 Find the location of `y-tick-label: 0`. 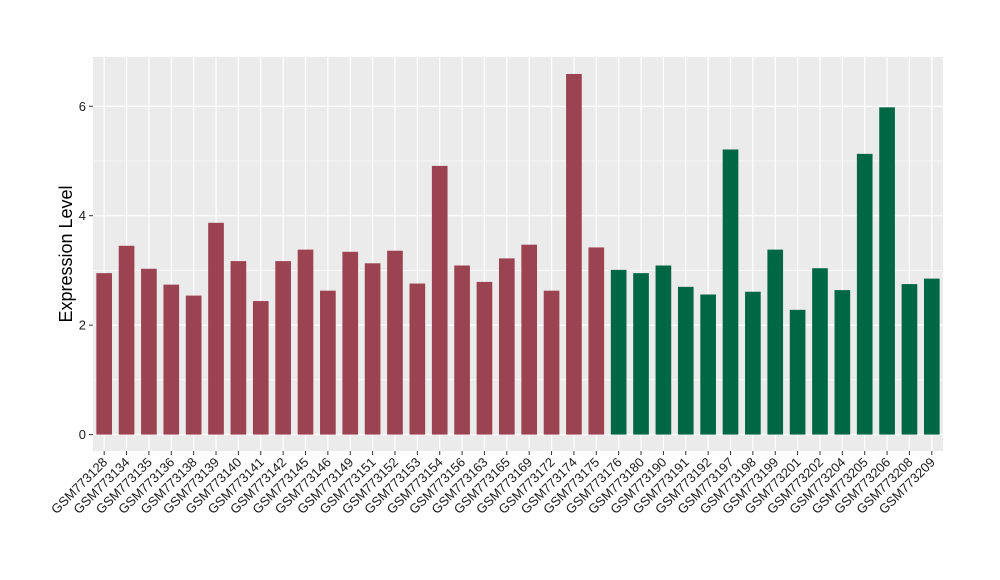

y-tick-label: 0 is located at coordinates (82, 434).